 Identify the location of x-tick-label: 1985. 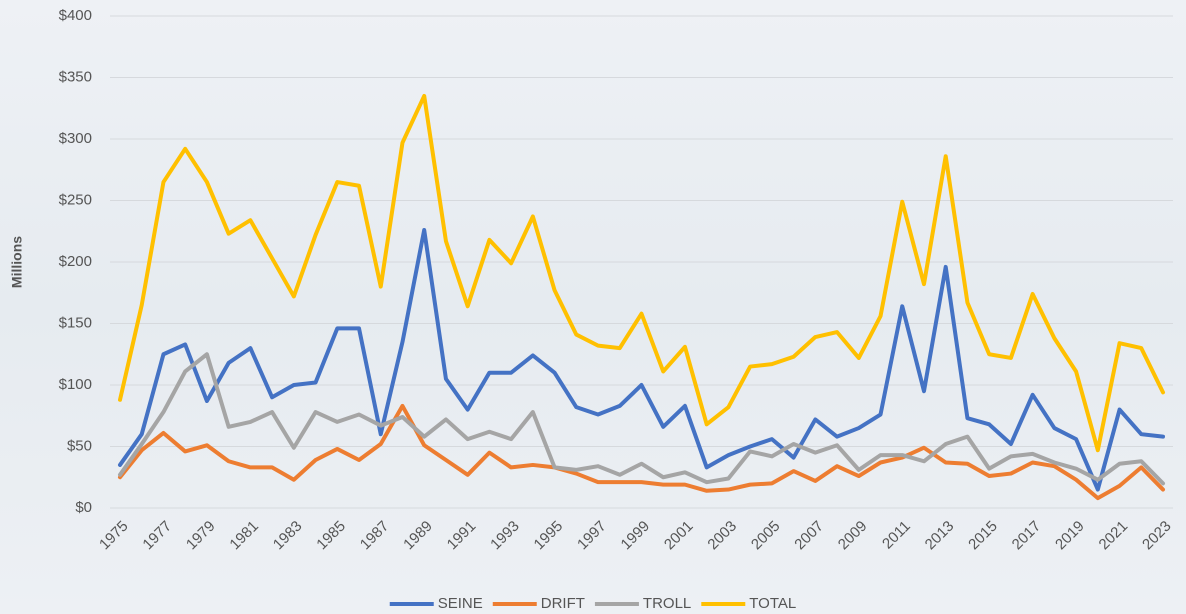
(331, 536).